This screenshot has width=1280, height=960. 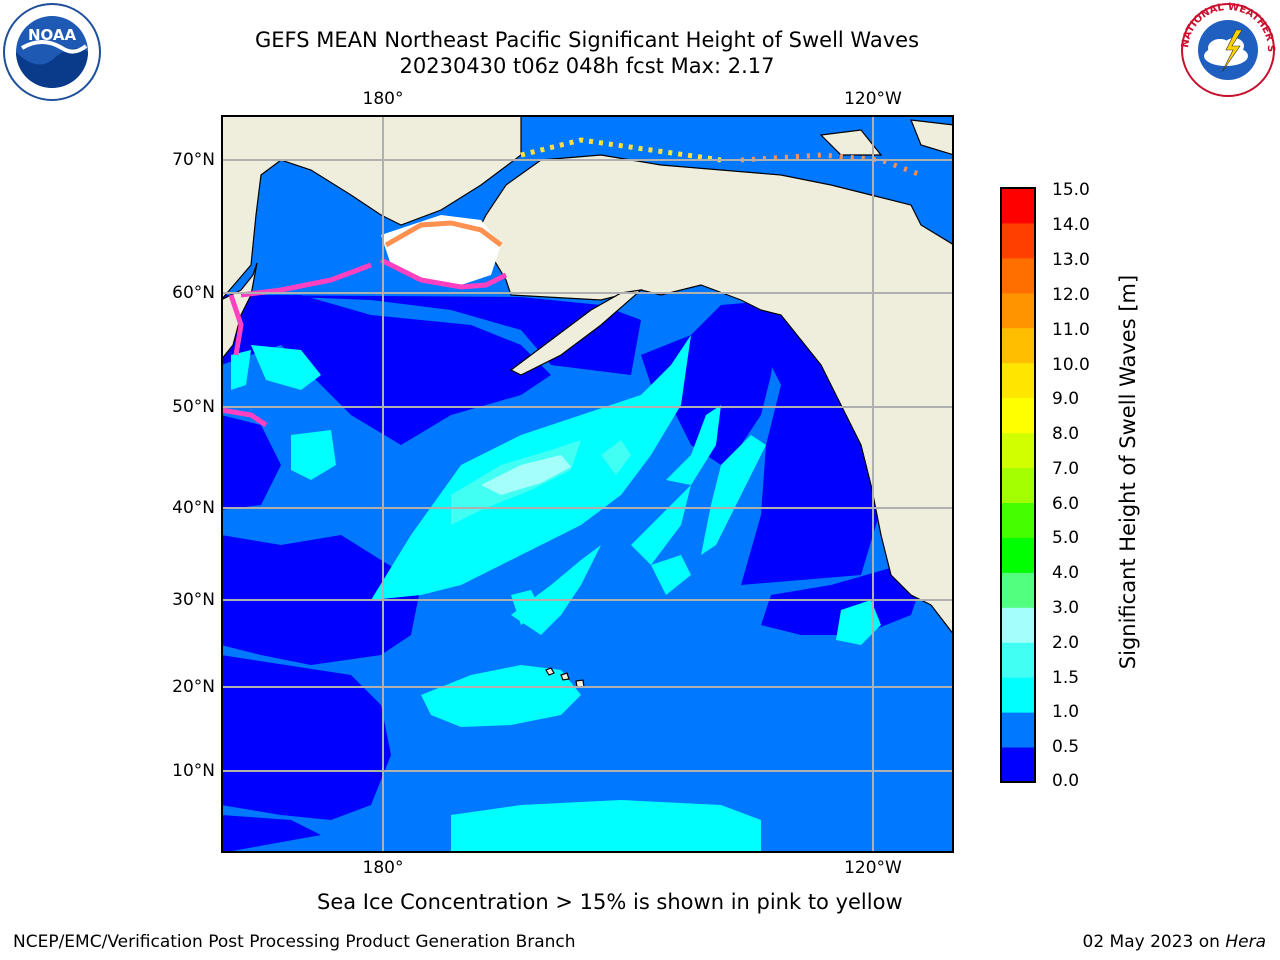 What do you see at coordinates (52, 52) in the screenshot?
I see `noaa-logo: NOAA` at bounding box center [52, 52].